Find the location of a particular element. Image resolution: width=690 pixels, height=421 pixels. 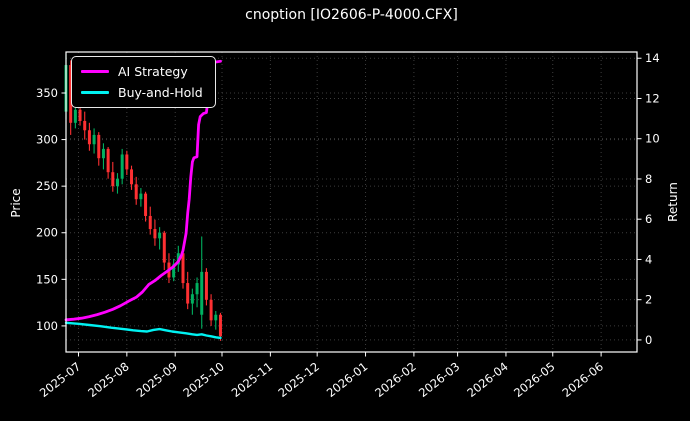

svg-text: 2026-06 is located at coordinates (582, 379).